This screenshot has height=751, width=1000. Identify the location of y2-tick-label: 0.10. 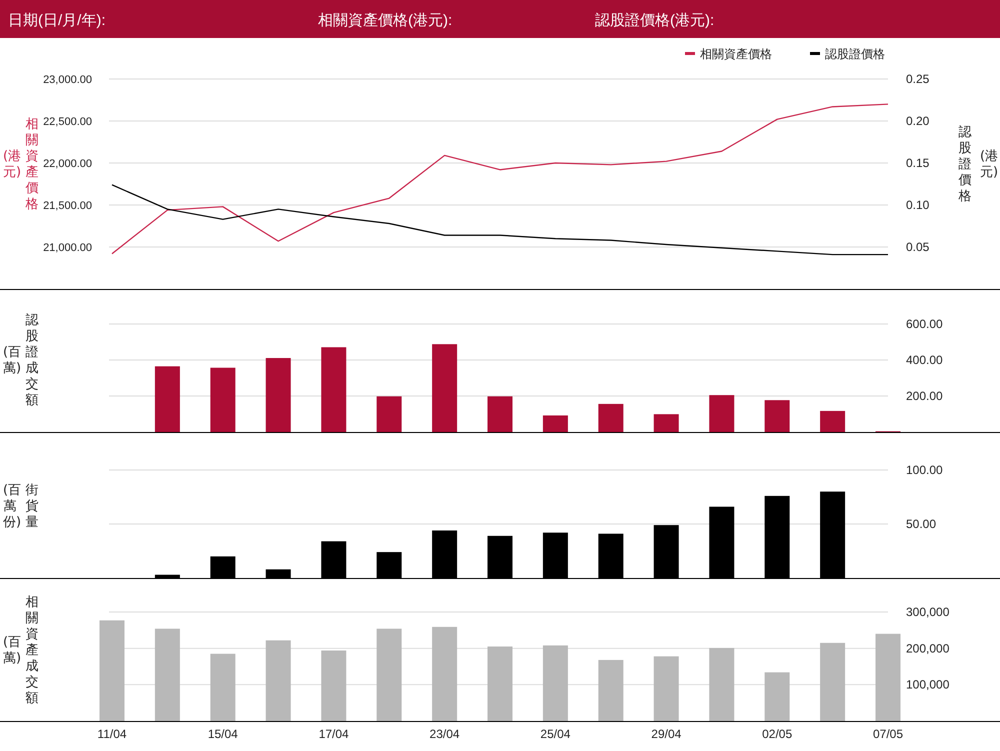
(918, 205).